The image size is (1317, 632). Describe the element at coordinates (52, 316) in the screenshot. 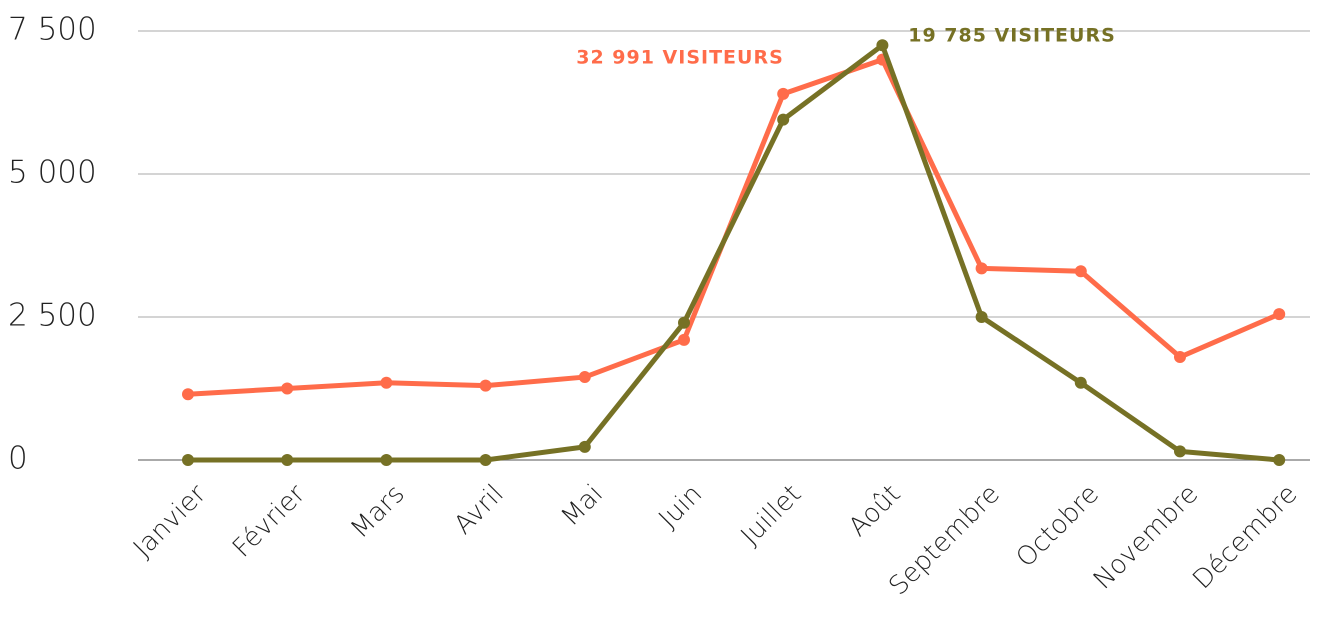

I see `y-tick-label: 2 500` at that location.